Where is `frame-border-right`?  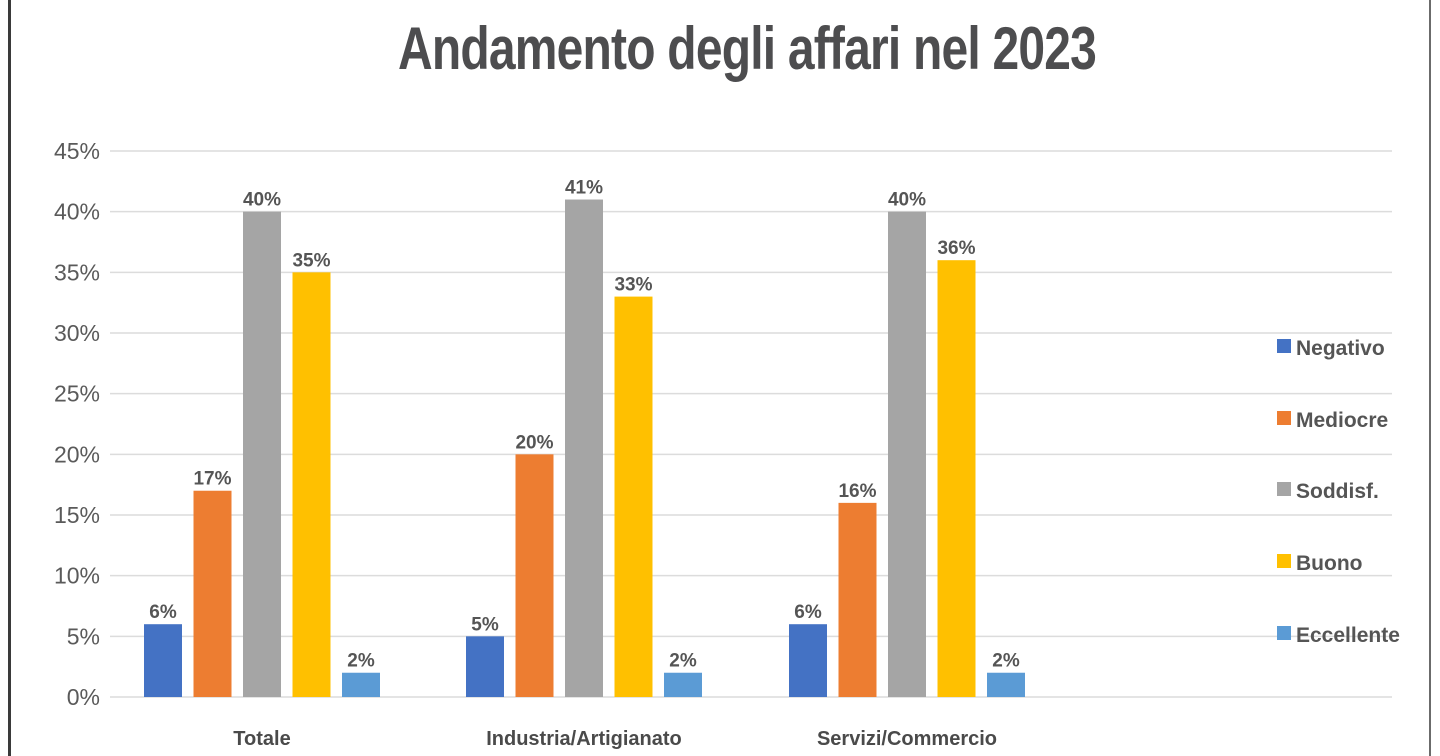
frame-border-right is located at coordinates (1430, 378).